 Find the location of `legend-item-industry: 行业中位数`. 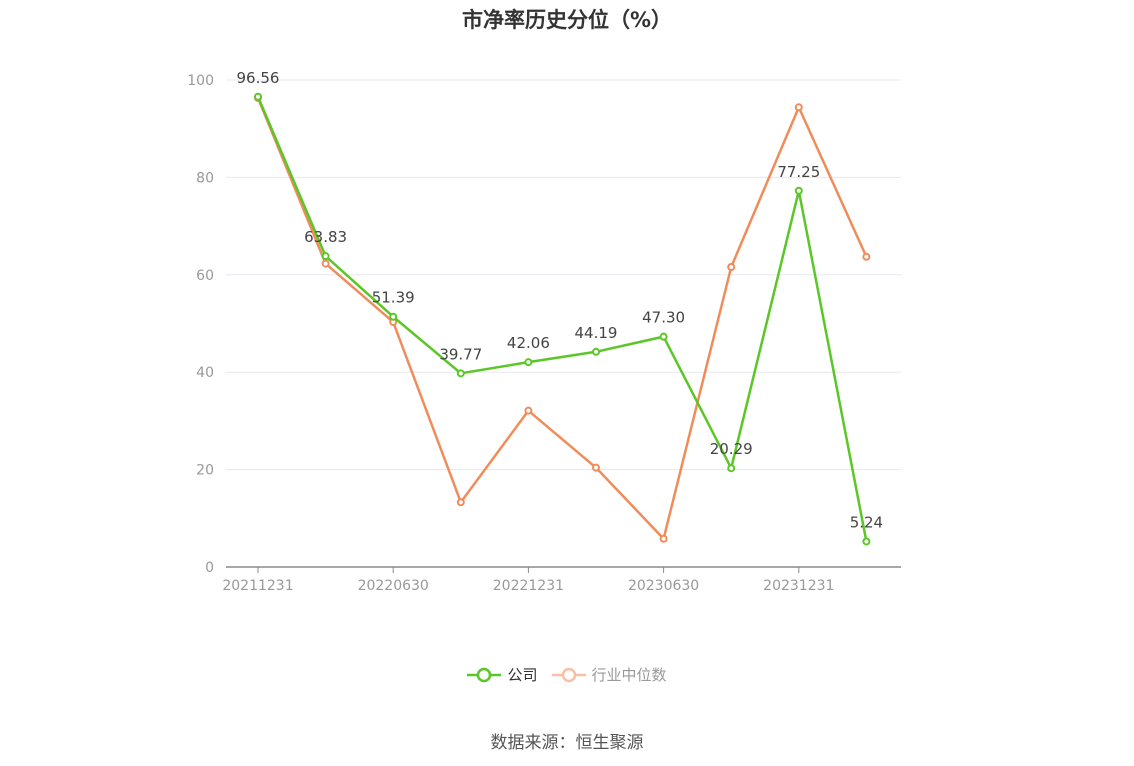

legend-item-industry: 行业中位数 is located at coordinates (609, 674).